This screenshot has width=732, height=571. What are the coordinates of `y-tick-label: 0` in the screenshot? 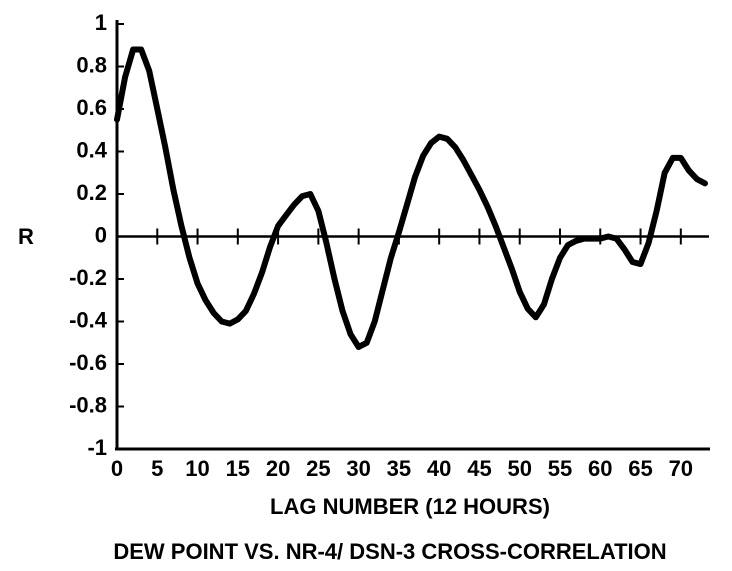 It's located at (101, 234).